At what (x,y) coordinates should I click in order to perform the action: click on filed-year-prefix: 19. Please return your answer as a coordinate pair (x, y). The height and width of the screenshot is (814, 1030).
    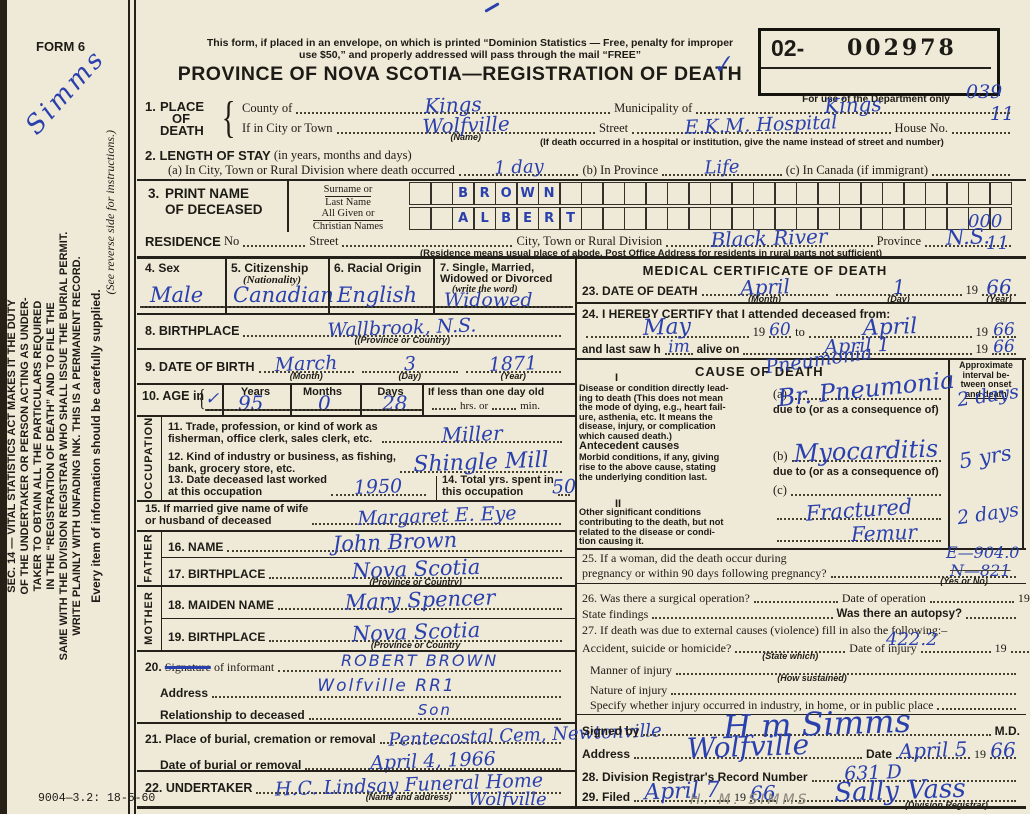
    Looking at the image, I should click on (740, 796).